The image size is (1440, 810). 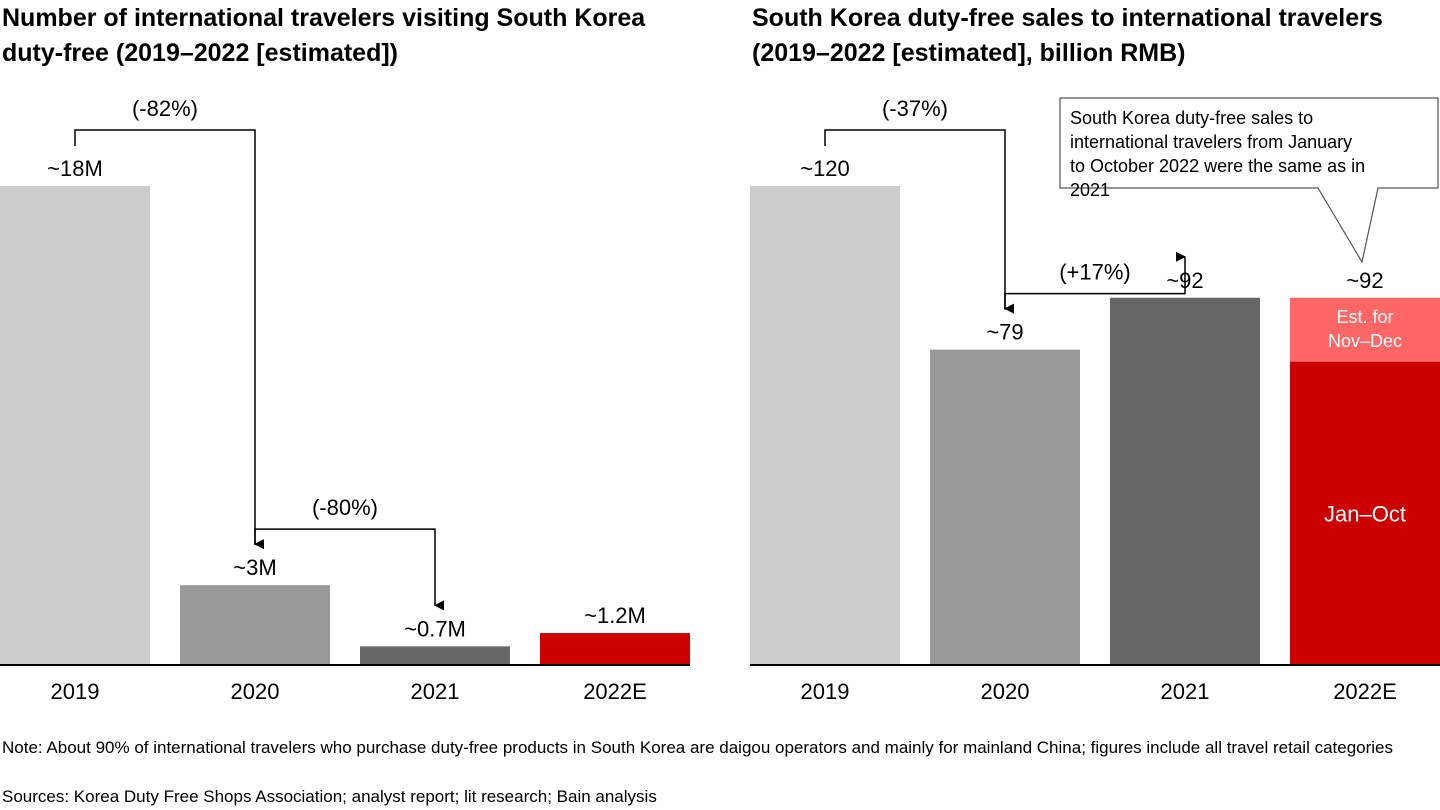 What do you see at coordinates (1249, 180) in the screenshot?
I see `callout-box` at bounding box center [1249, 180].